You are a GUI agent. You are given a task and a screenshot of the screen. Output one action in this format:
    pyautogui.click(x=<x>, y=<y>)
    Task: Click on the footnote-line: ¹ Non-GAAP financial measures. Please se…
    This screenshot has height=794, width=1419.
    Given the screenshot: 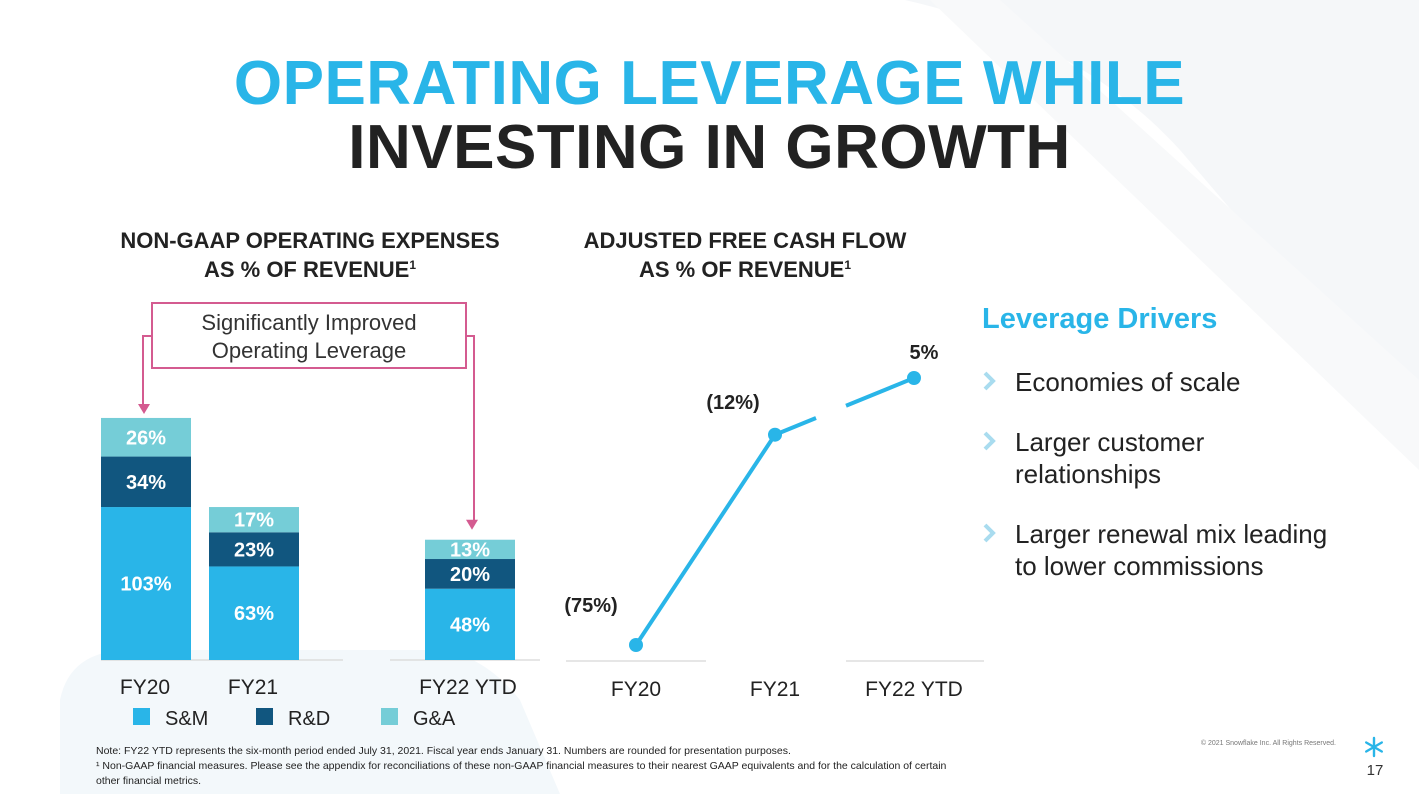 What is the action you would take?
    pyautogui.click(x=521, y=766)
    